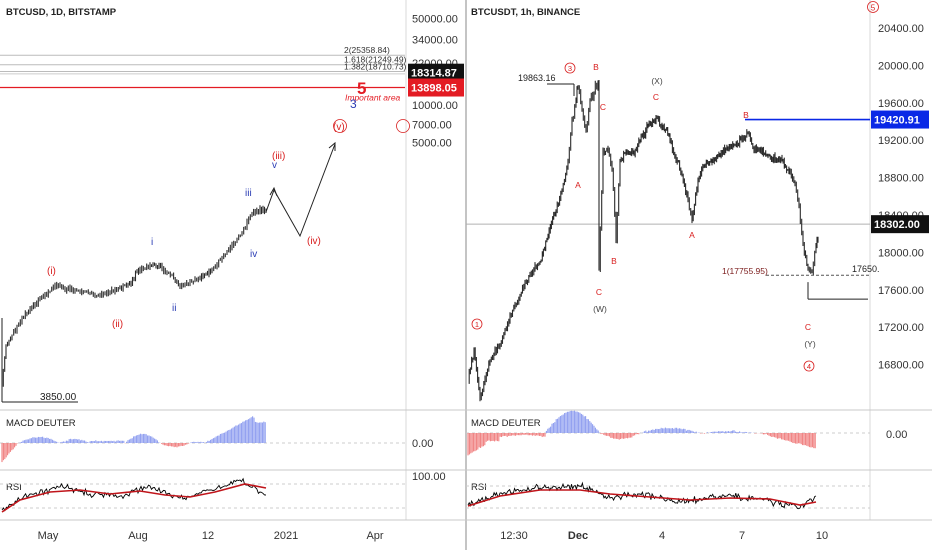 The image size is (932, 555). I want to click on left-time-label: Apr, so click(374, 536).